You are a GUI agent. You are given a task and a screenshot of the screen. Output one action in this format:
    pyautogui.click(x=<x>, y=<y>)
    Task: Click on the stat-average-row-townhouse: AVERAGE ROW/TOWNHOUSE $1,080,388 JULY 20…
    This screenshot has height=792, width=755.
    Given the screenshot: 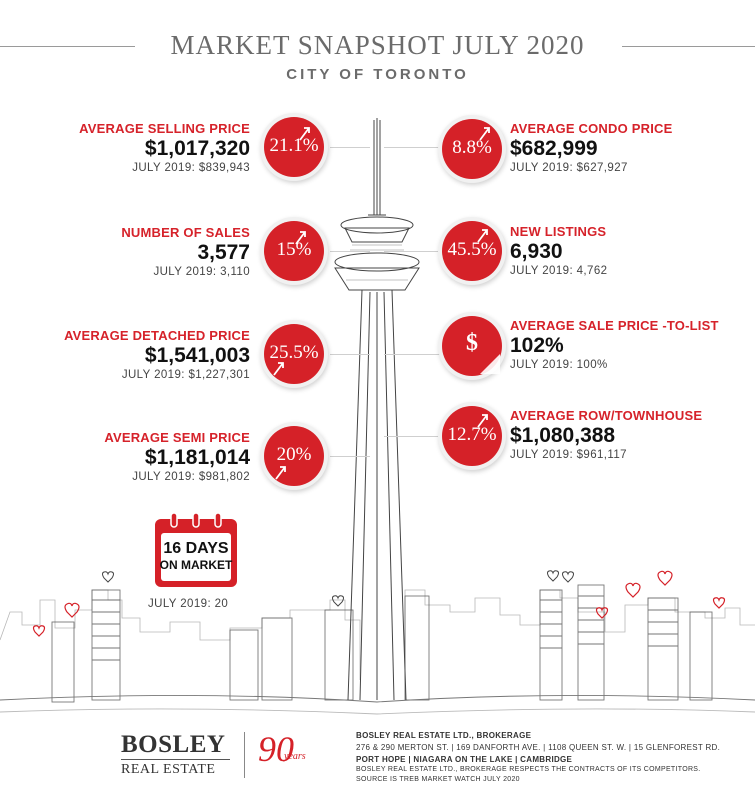 What is the action you would take?
    pyautogui.click(x=606, y=435)
    